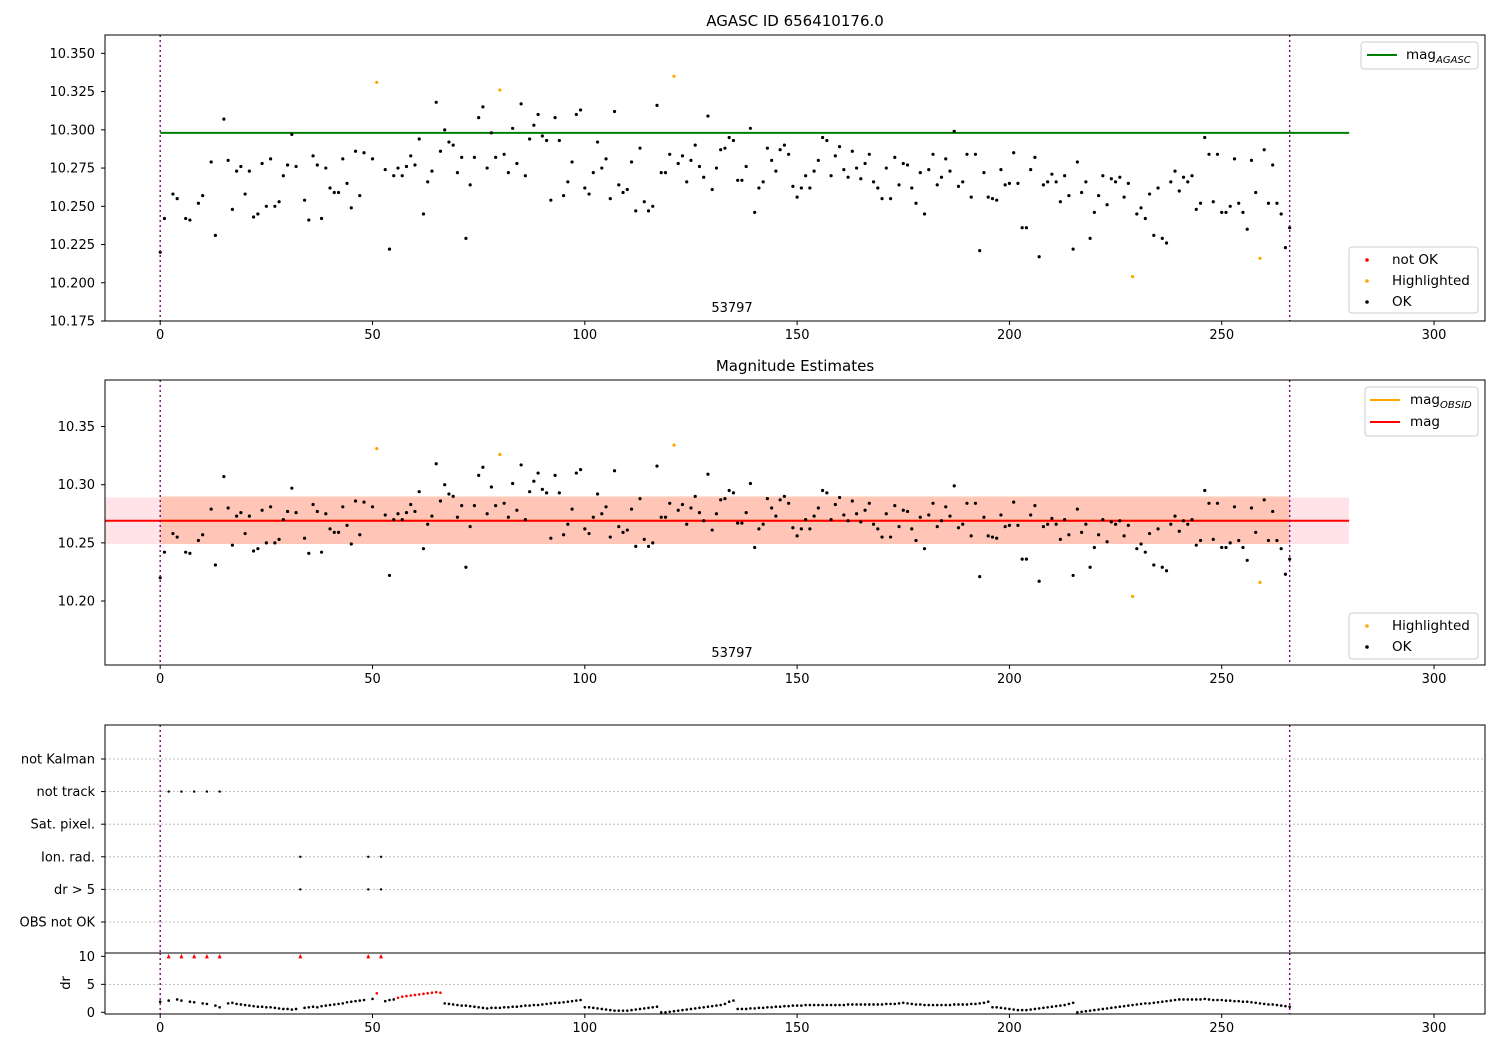  Describe the element at coordinates (1402, 302) in the screenshot. I see `legend-label-ok: OK` at that location.